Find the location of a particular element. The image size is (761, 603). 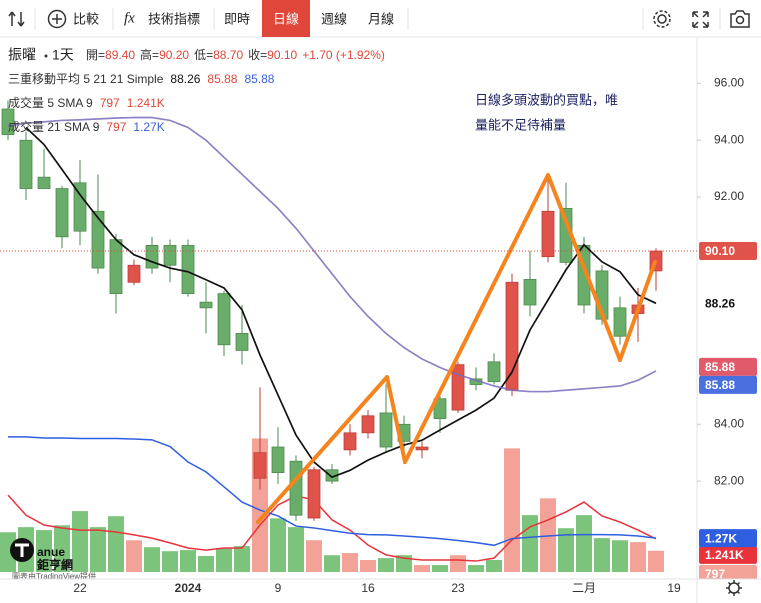

legend-value: 90.10 is located at coordinates (282, 55).